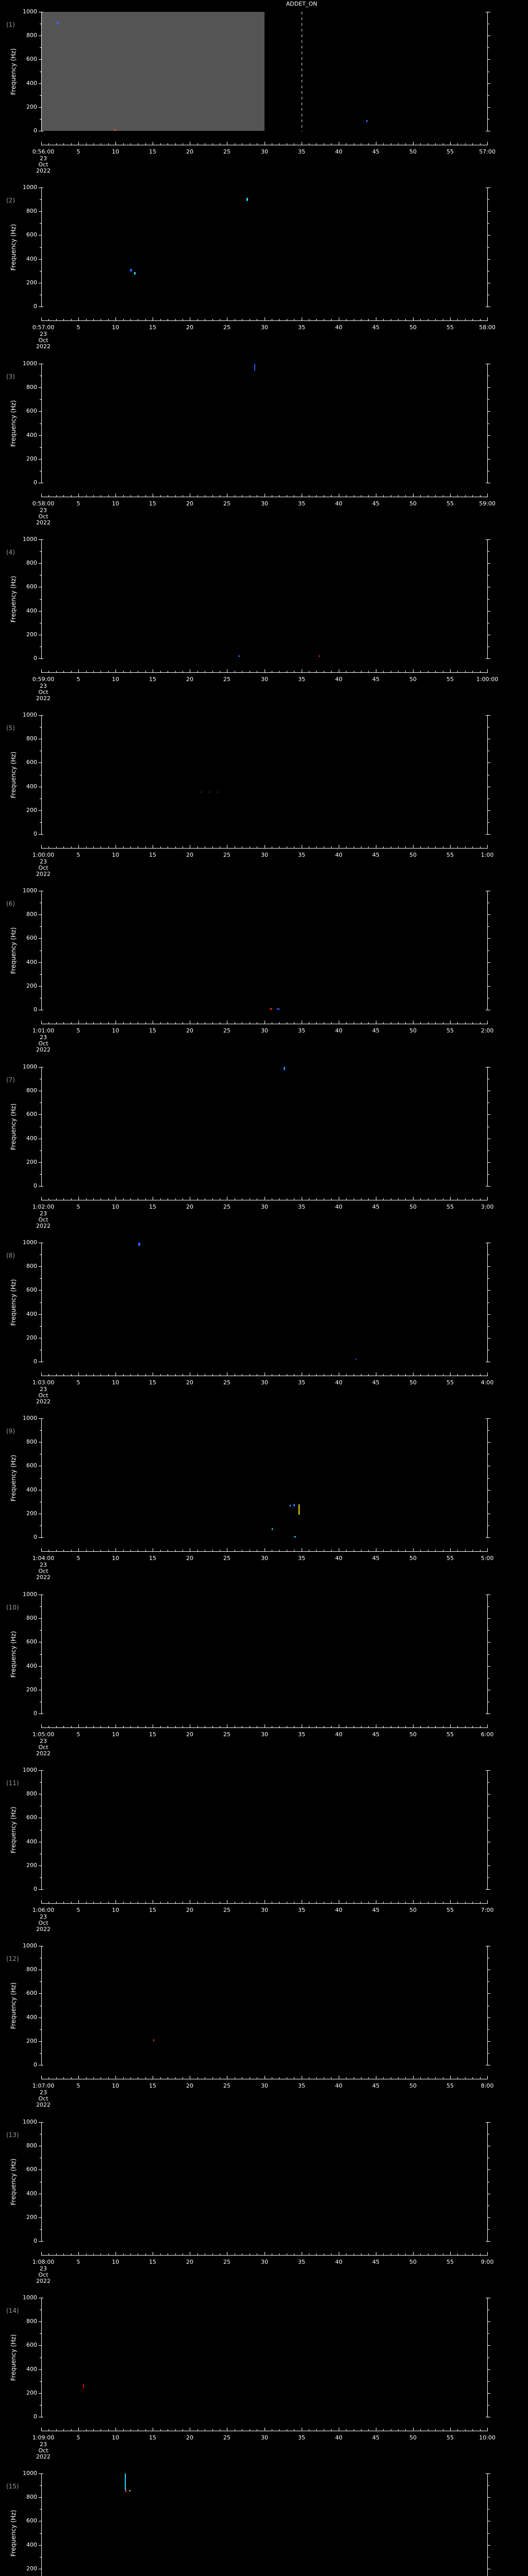  What do you see at coordinates (487, 1207) in the screenshot?
I see `x-end-label: 3:00` at bounding box center [487, 1207].